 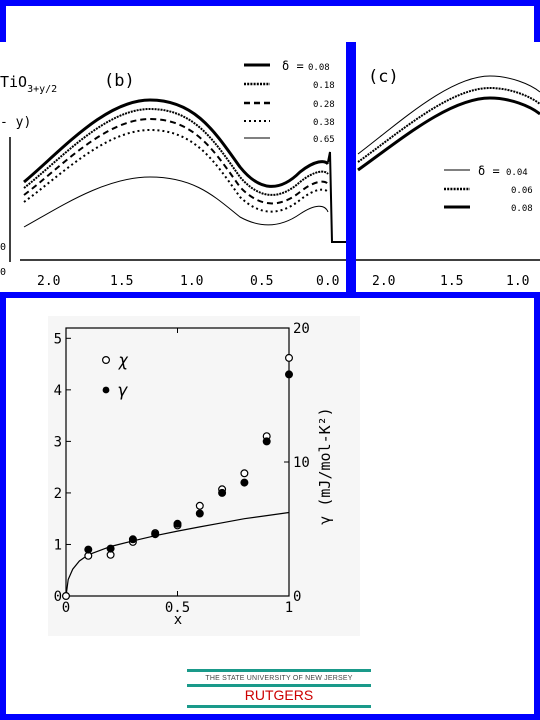 I want to click on chart-legend: χ γ, so click(x=115, y=376).